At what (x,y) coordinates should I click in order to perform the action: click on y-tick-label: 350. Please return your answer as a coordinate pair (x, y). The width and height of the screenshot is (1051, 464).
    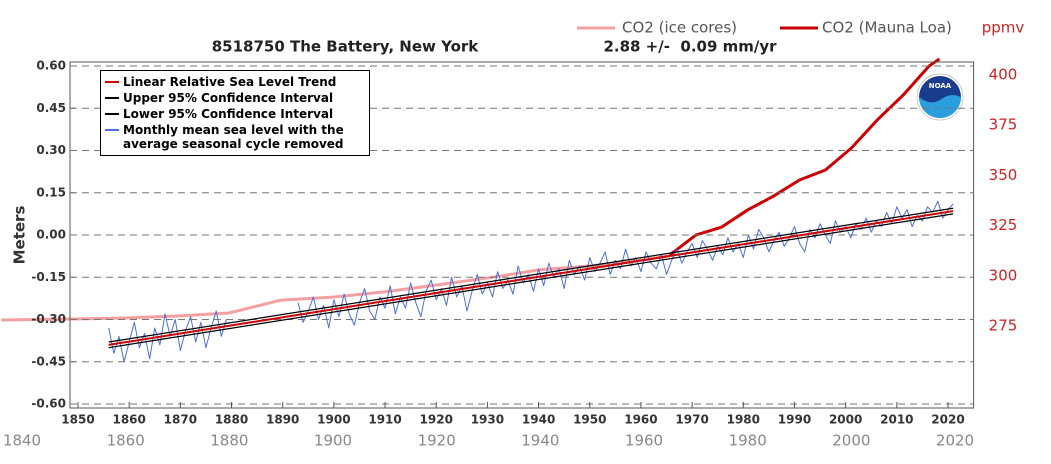
    Looking at the image, I should click on (1003, 175).